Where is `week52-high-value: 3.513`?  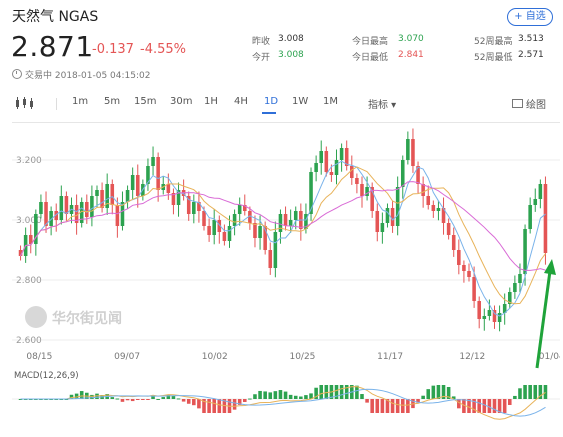 week52-high-value: 3.513 is located at coordinates (531, 39).